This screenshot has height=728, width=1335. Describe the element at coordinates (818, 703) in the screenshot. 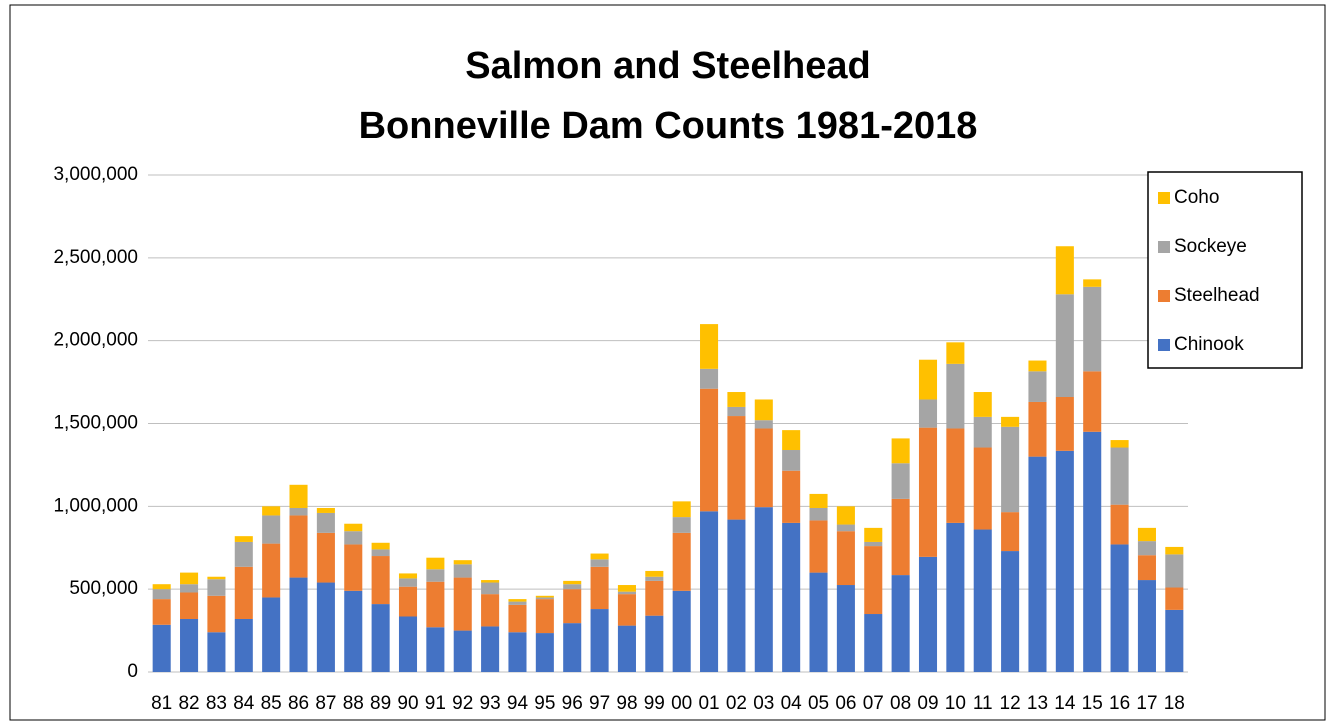

I see `x-tick-label: 05` at that location.